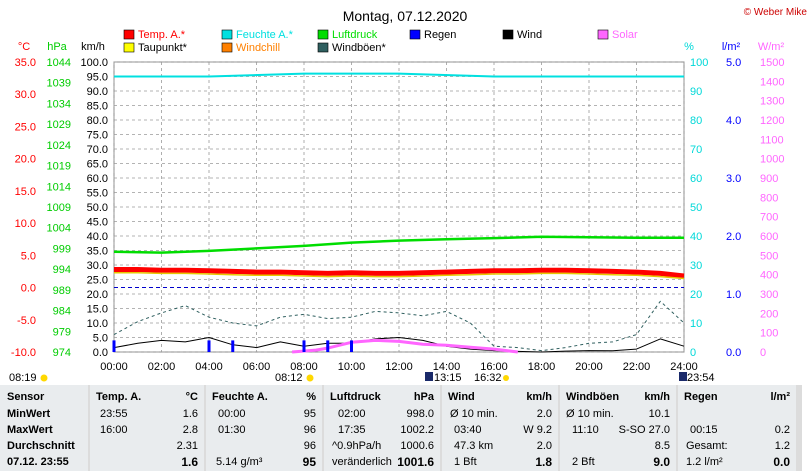  What do you see at coordinates (62, 291) in the screenshot?
I see `pressure-tick-label: 989` at bounding box center [62, 291].